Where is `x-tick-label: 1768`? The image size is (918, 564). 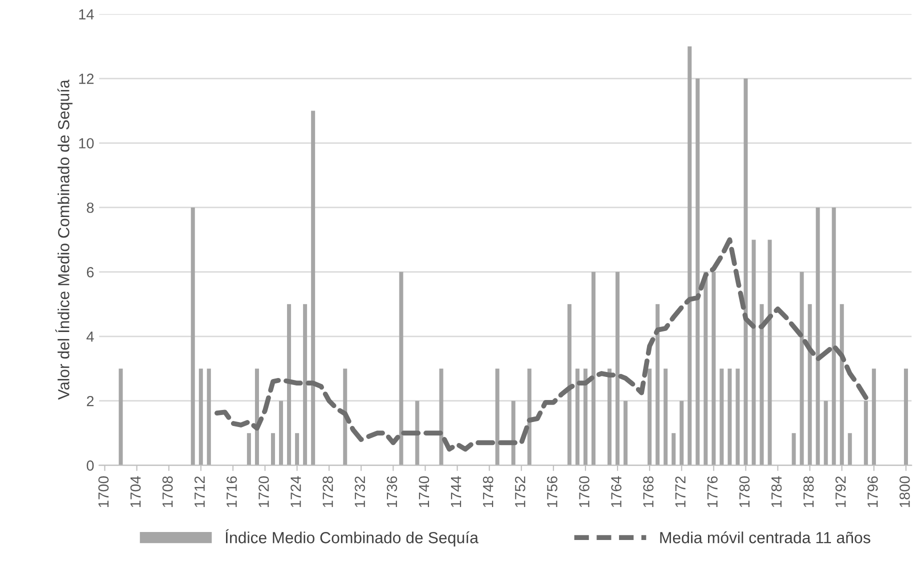
x-tick-label: 1768 is located at coordinates (648, 492).